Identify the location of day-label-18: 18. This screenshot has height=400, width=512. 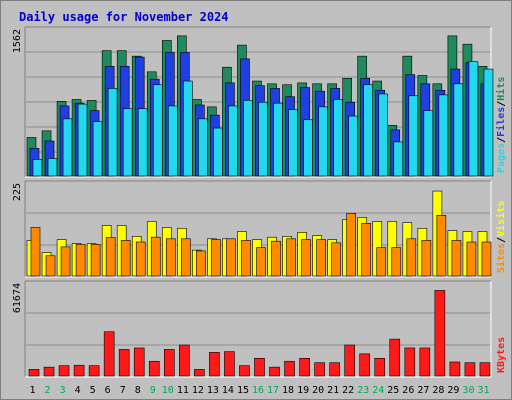
(288, 390).